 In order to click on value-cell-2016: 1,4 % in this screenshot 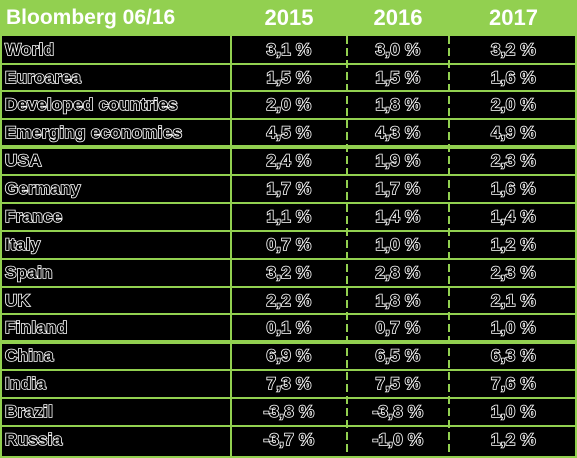, I will do `click(398, 216)`.